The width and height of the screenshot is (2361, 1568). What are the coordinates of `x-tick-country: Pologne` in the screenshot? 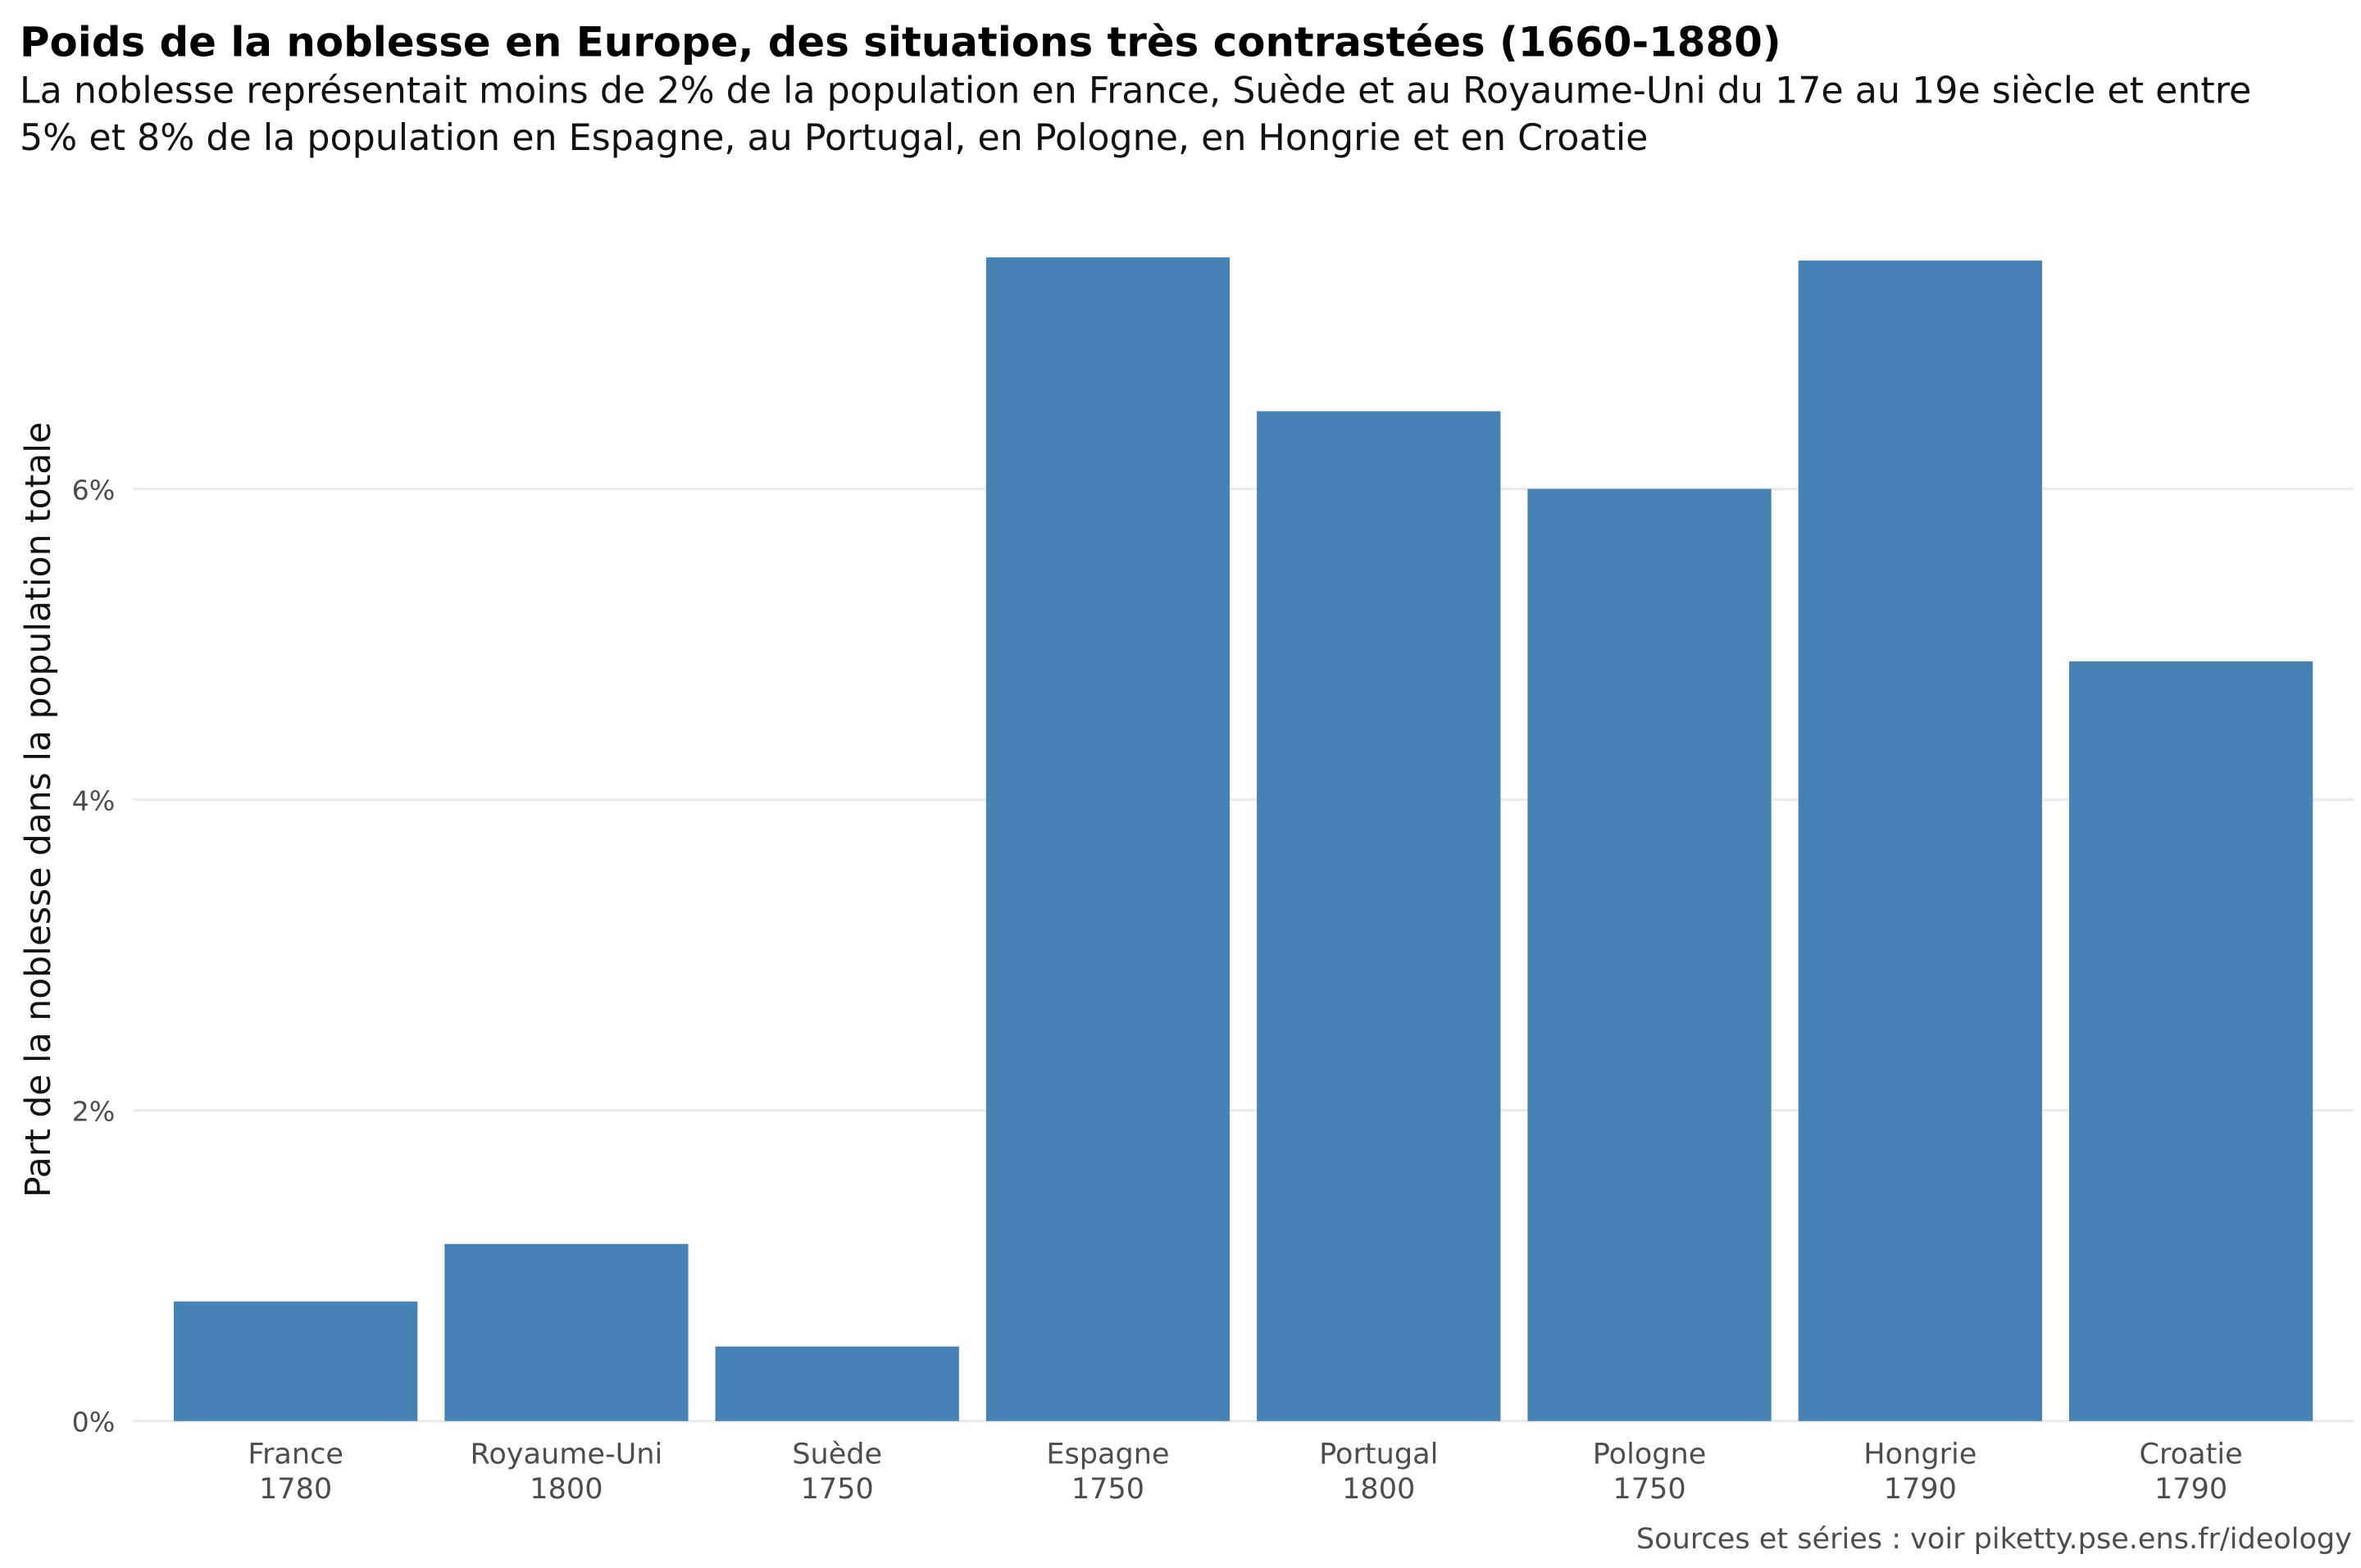 It's located at (1650, 1453).